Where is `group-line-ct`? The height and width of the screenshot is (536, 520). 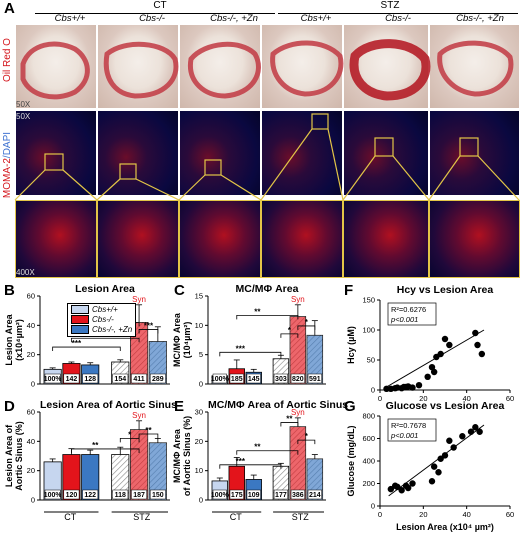
group-line-ct is located at coordinates (155, 13).